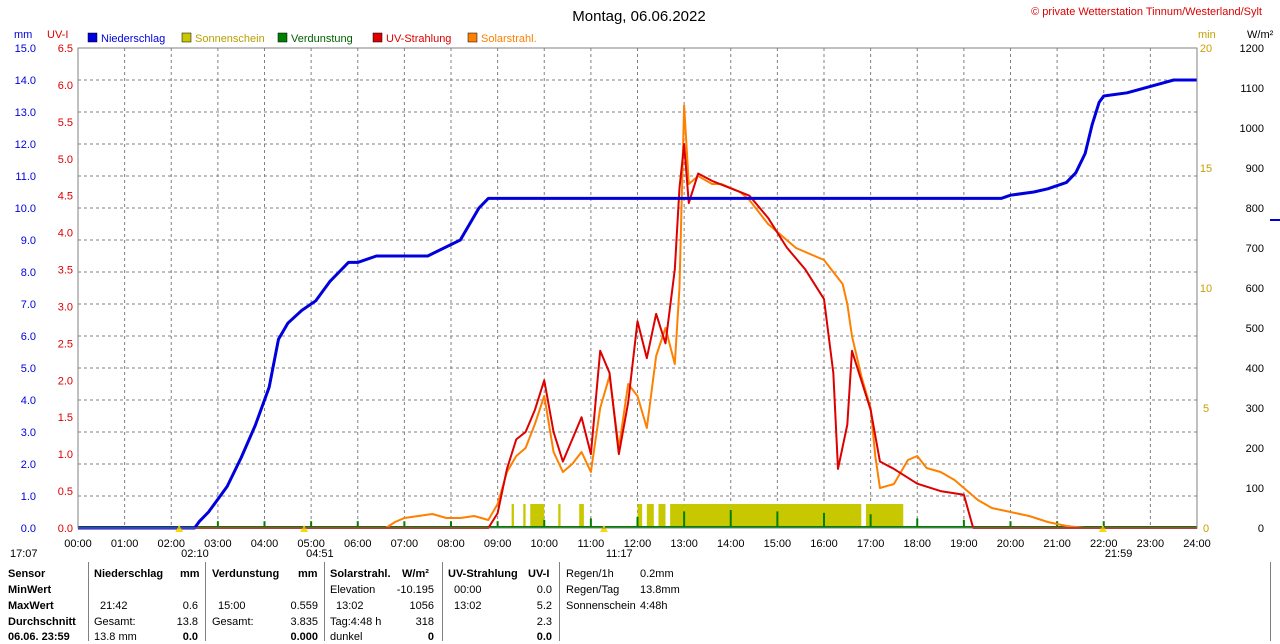  Describe the element at coordinates (195, 554) in the screenshot. I see `annotation-label: 02:10` at that location.